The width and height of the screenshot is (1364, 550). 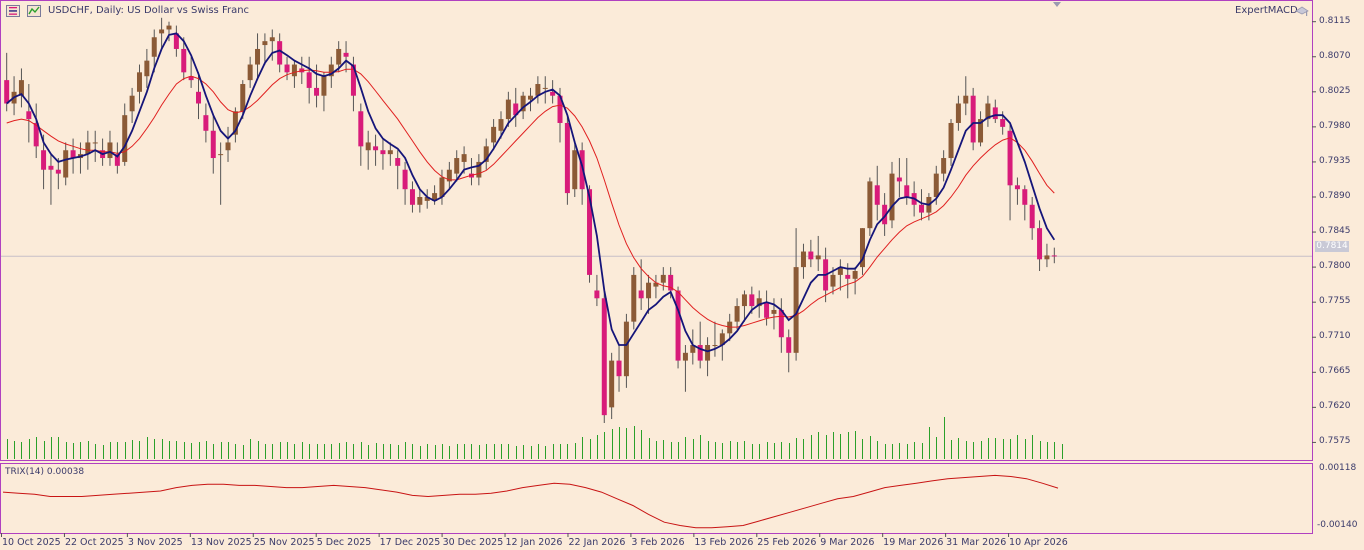 I want to click on time-tick-label: 30 Dec 2025, so click(x=473, y=542).